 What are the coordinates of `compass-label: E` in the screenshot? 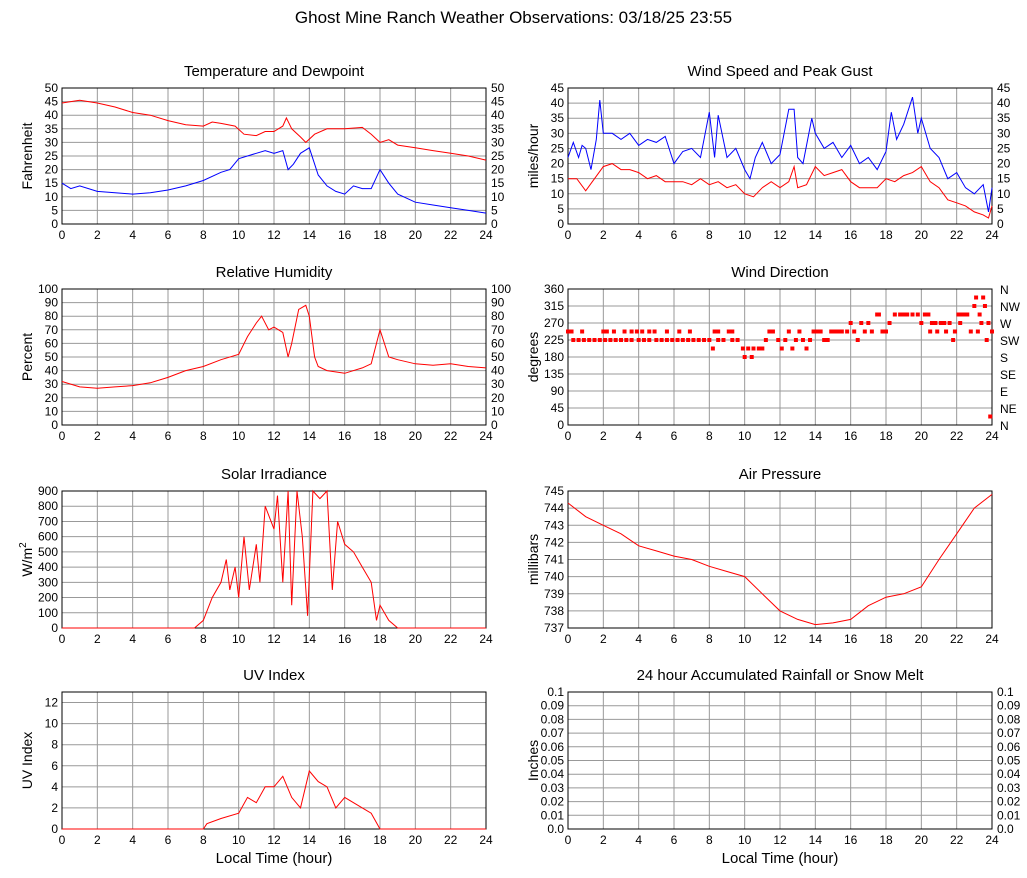 It's located at (1004, 392).